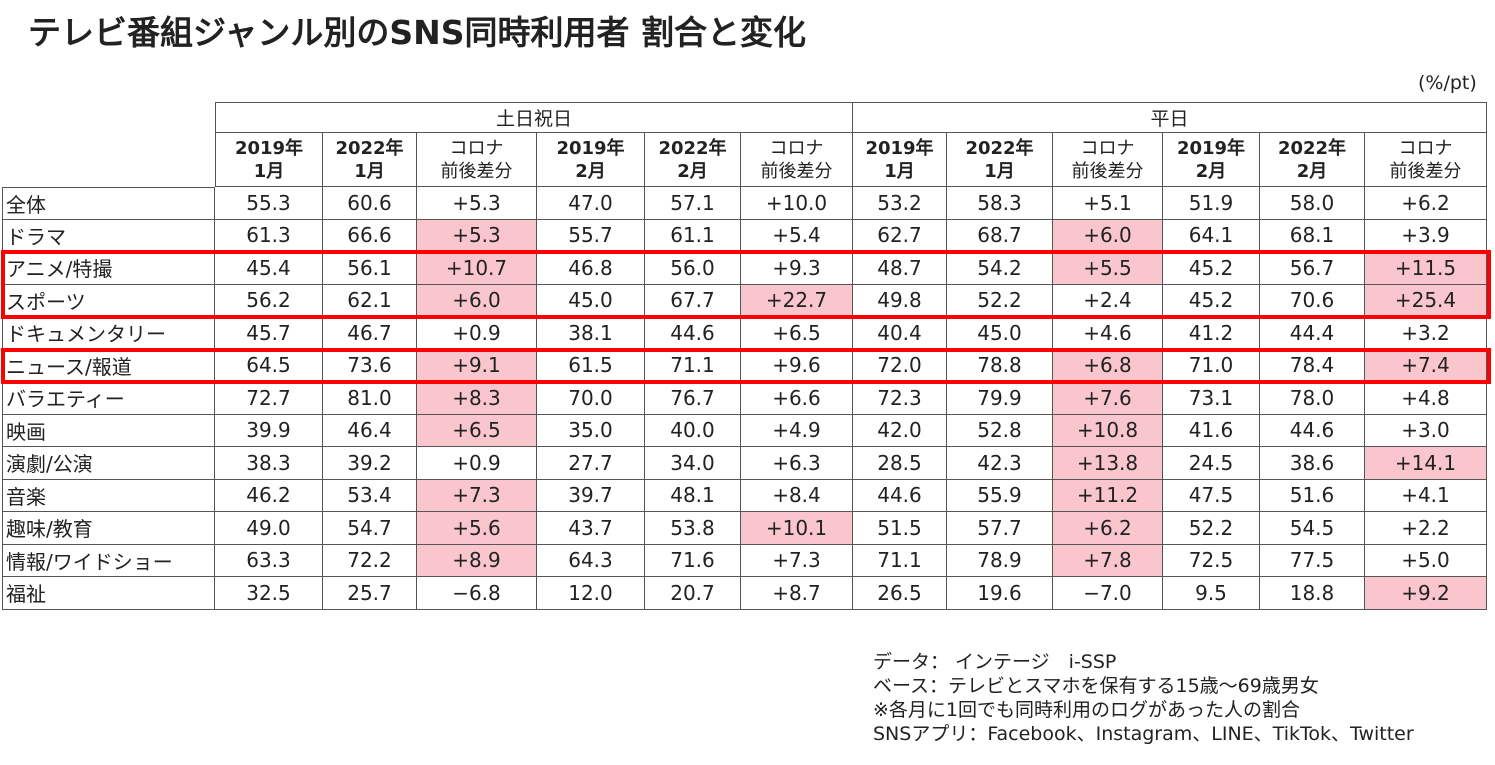 Image resolution: width=1495 pixels, height=765 pixels. Describe the element at coordinates (591, 398) in the screenshot. I see `cell: 70.0` at that location.